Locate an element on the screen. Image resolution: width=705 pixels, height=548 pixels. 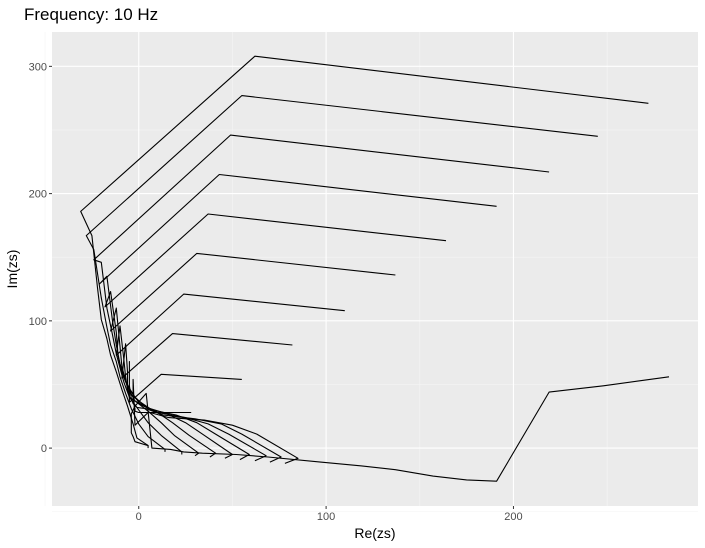
x-tick-label: 100 is located at coordinates (326, 517).